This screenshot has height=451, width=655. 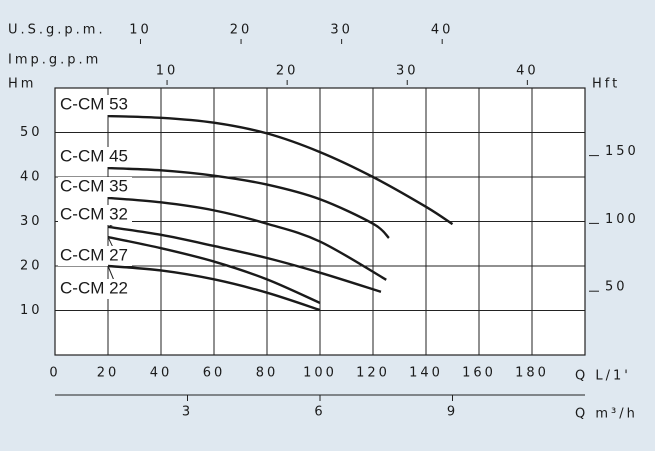 I want to click on x-axis-label: Q L/1', so click(x=603, y=376).